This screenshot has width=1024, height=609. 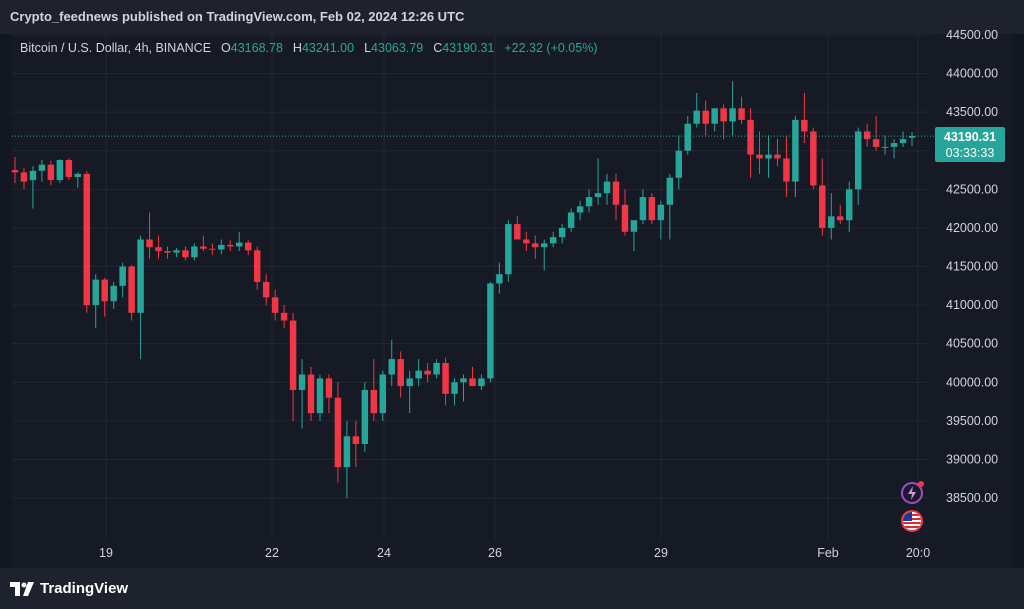 What do you see at coordinates (912, 492) in the screenshot?
I see `flash-icon` at bounding box center [912, 492].